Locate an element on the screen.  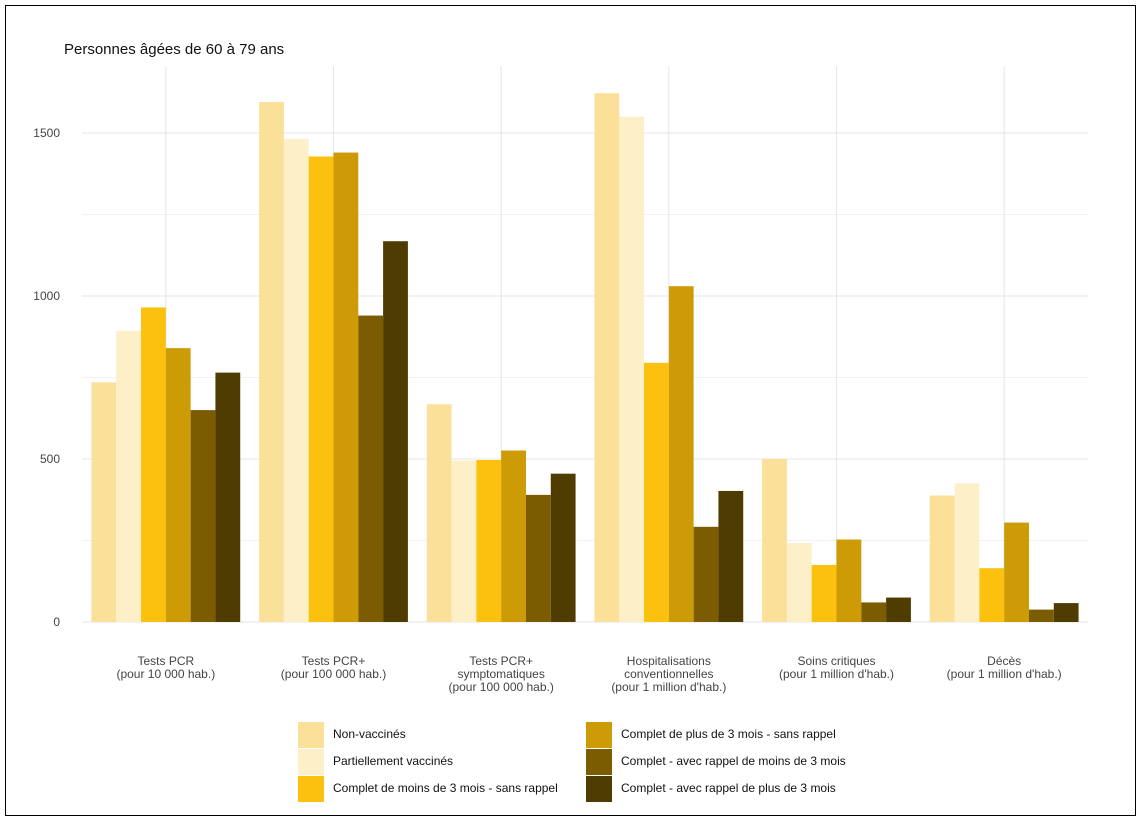
legend-label: Complet - avec rappel de moins de 3 mois is located at coordinates (733, 761).